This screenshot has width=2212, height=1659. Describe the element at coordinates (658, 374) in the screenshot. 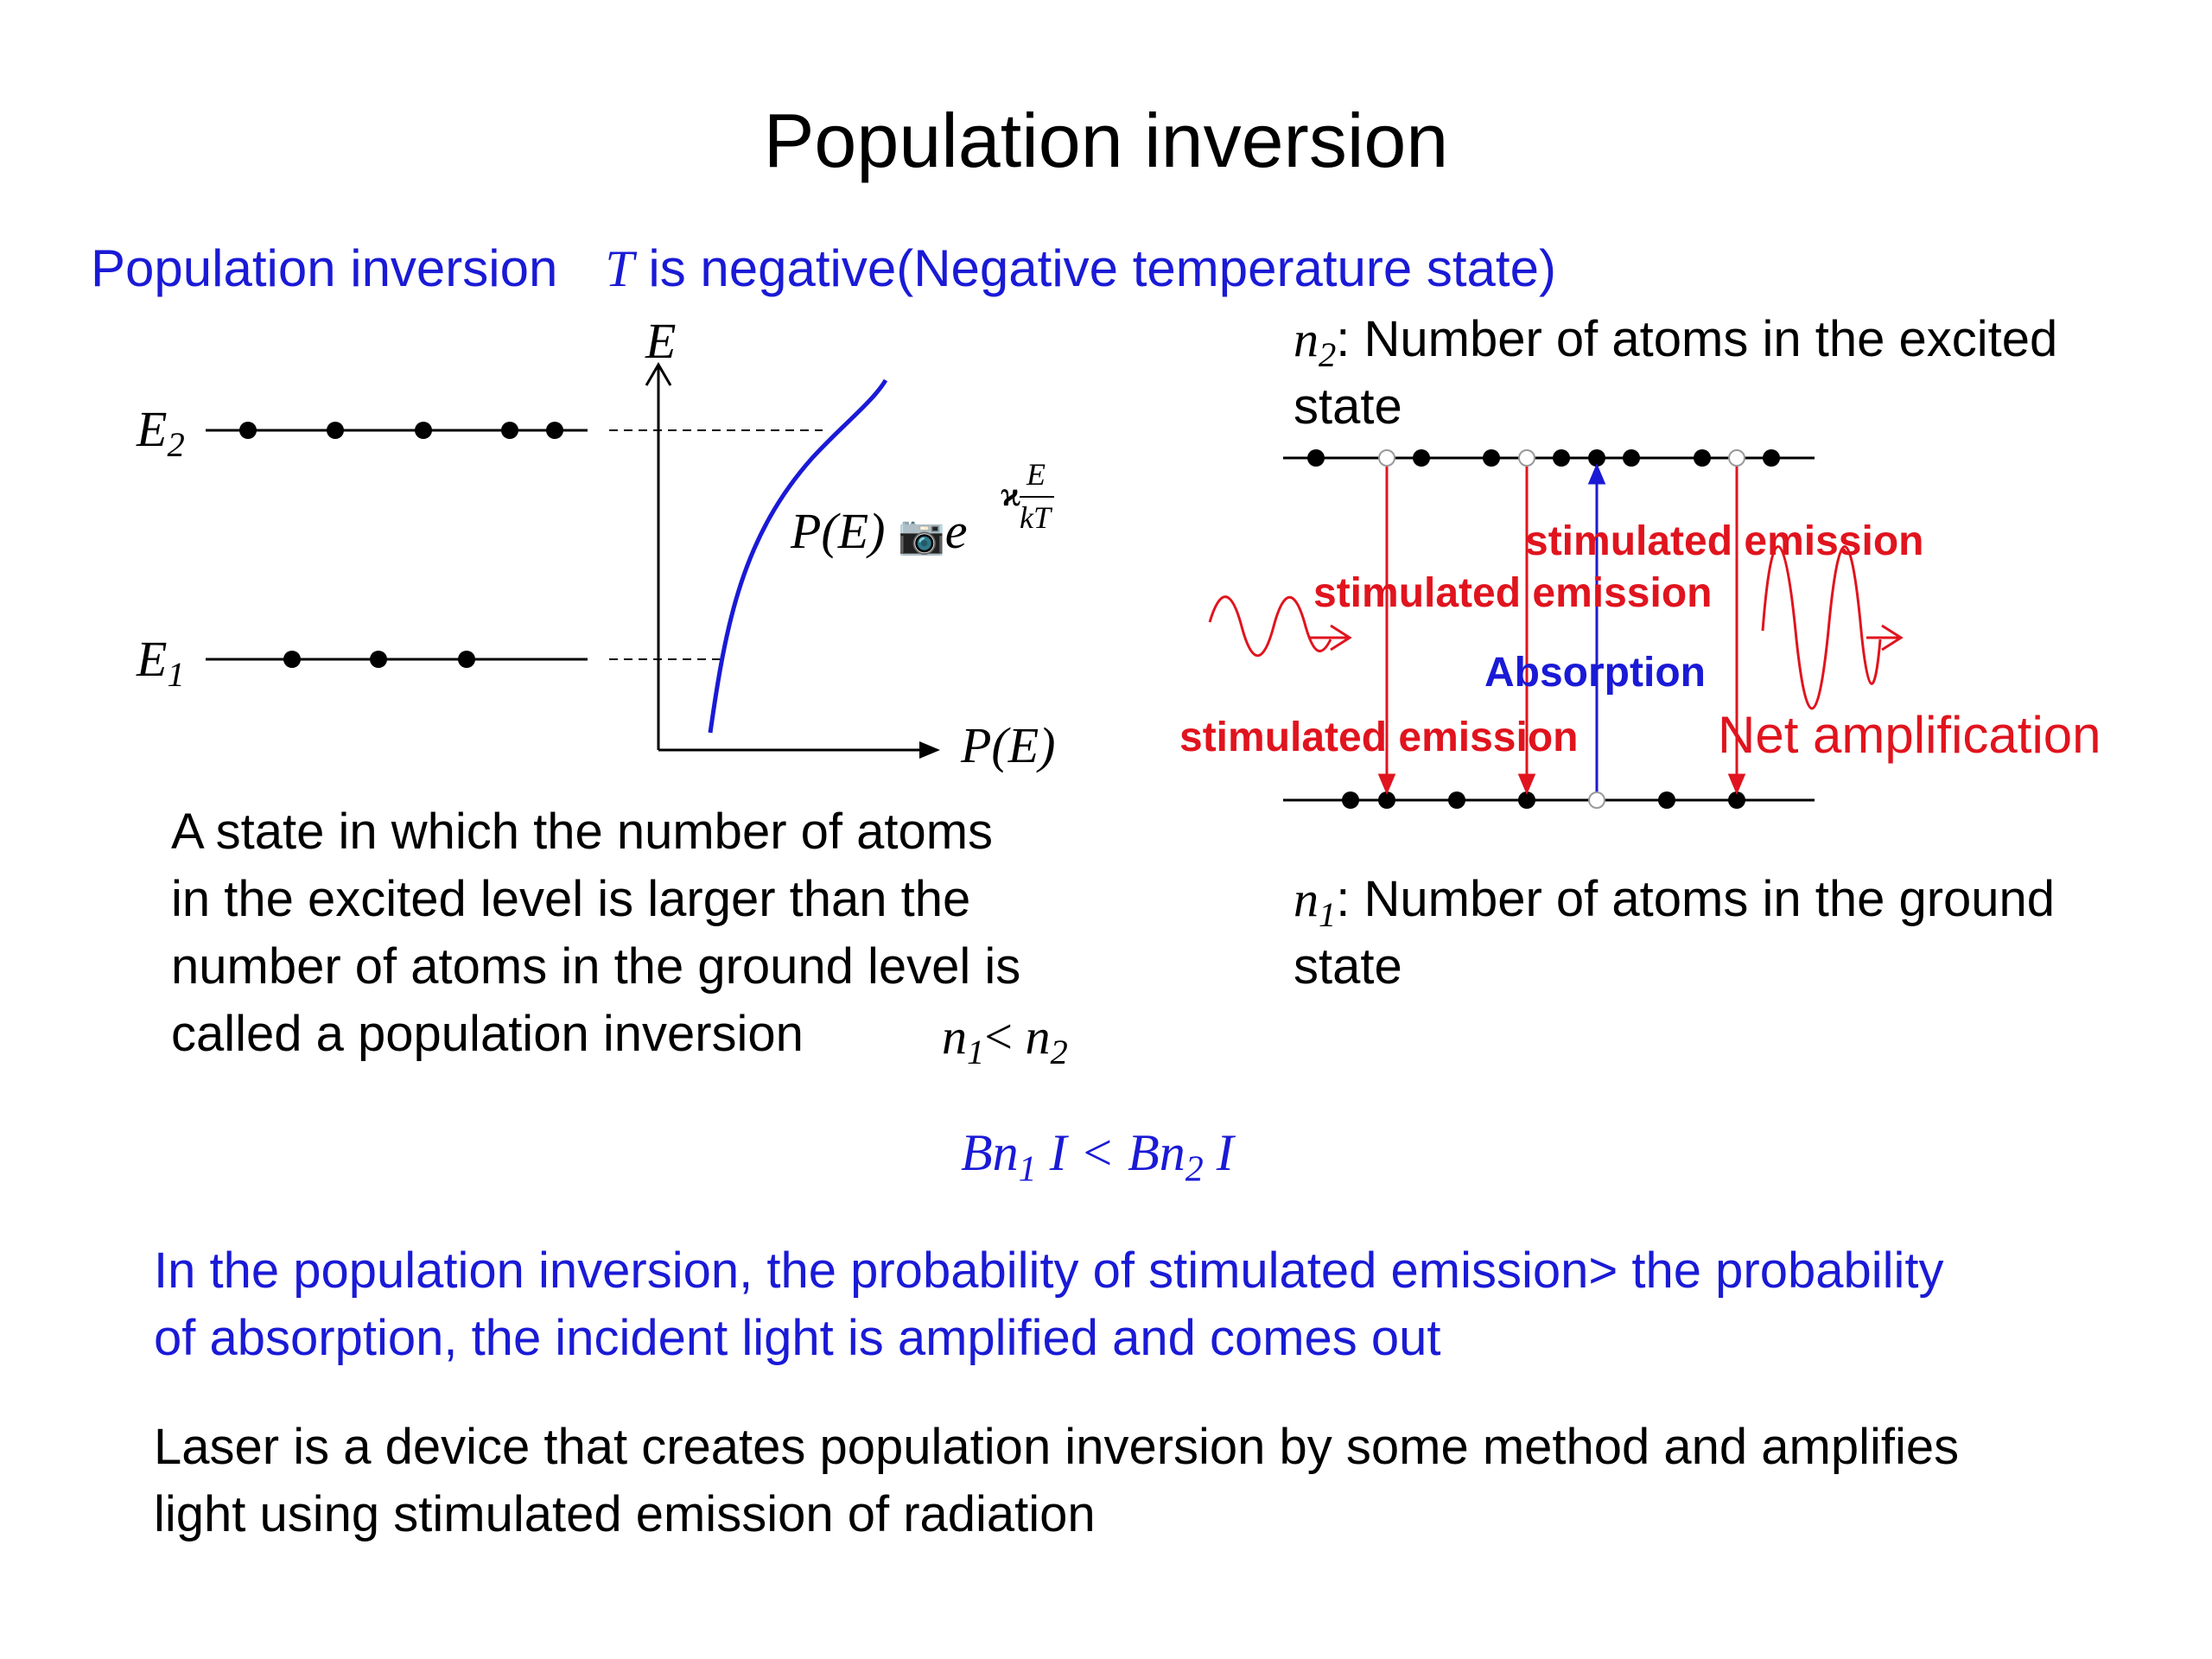

I see `e-axis-arrowhead` at that location.